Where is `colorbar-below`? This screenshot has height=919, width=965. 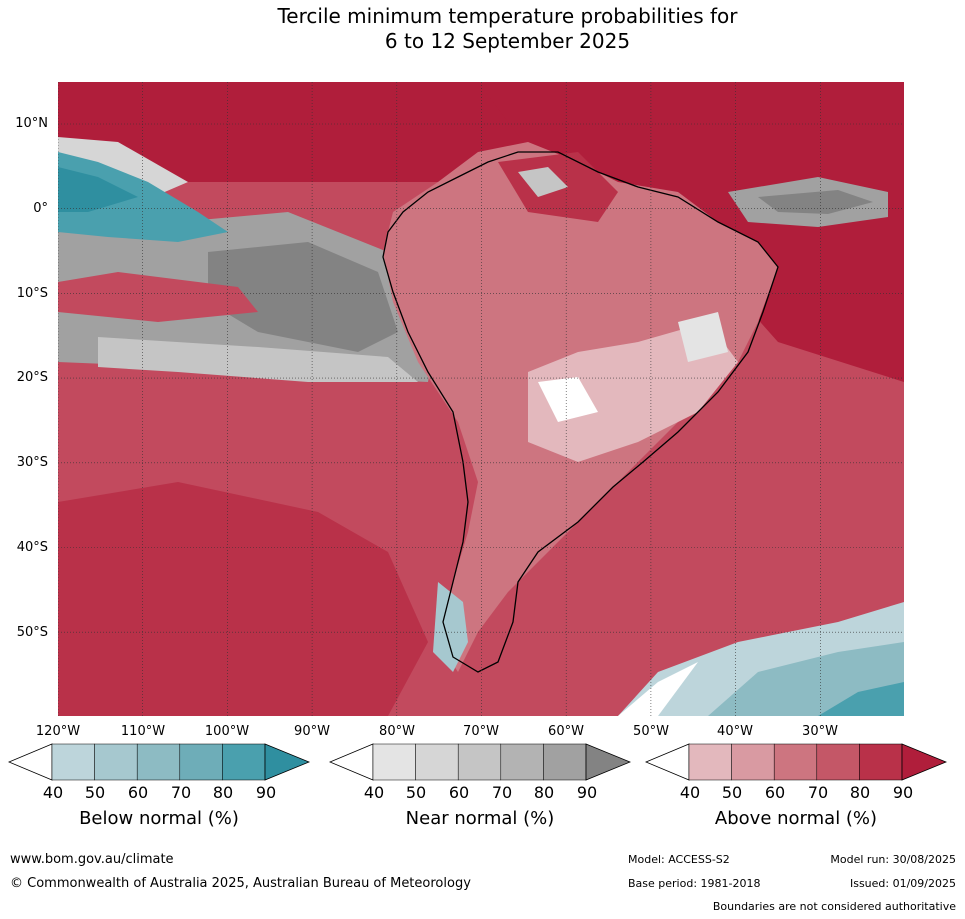
colorbar-below is located at coordinates (159, 764).